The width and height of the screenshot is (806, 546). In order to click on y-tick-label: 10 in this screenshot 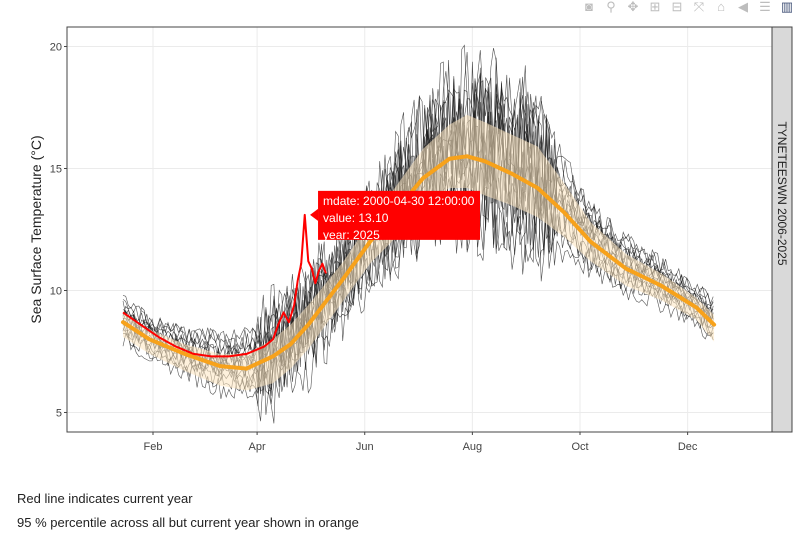, I will do `click(56, 291)`.